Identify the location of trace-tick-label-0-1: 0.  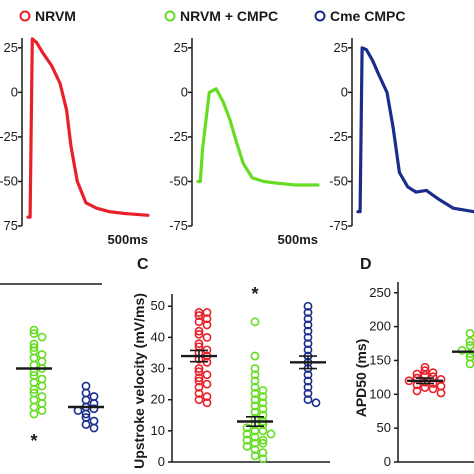
(14, 91).